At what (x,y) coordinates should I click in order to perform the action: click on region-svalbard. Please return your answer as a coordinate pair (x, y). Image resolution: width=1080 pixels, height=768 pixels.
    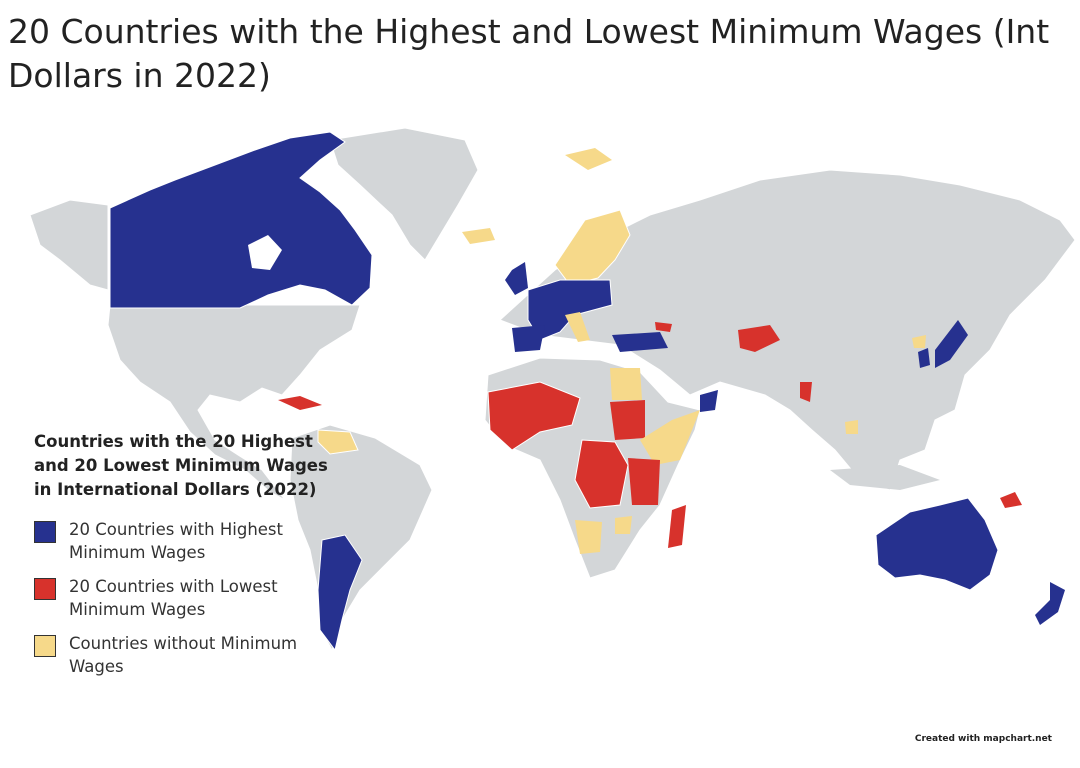
    Looking at the image, I should click on (588, 159).